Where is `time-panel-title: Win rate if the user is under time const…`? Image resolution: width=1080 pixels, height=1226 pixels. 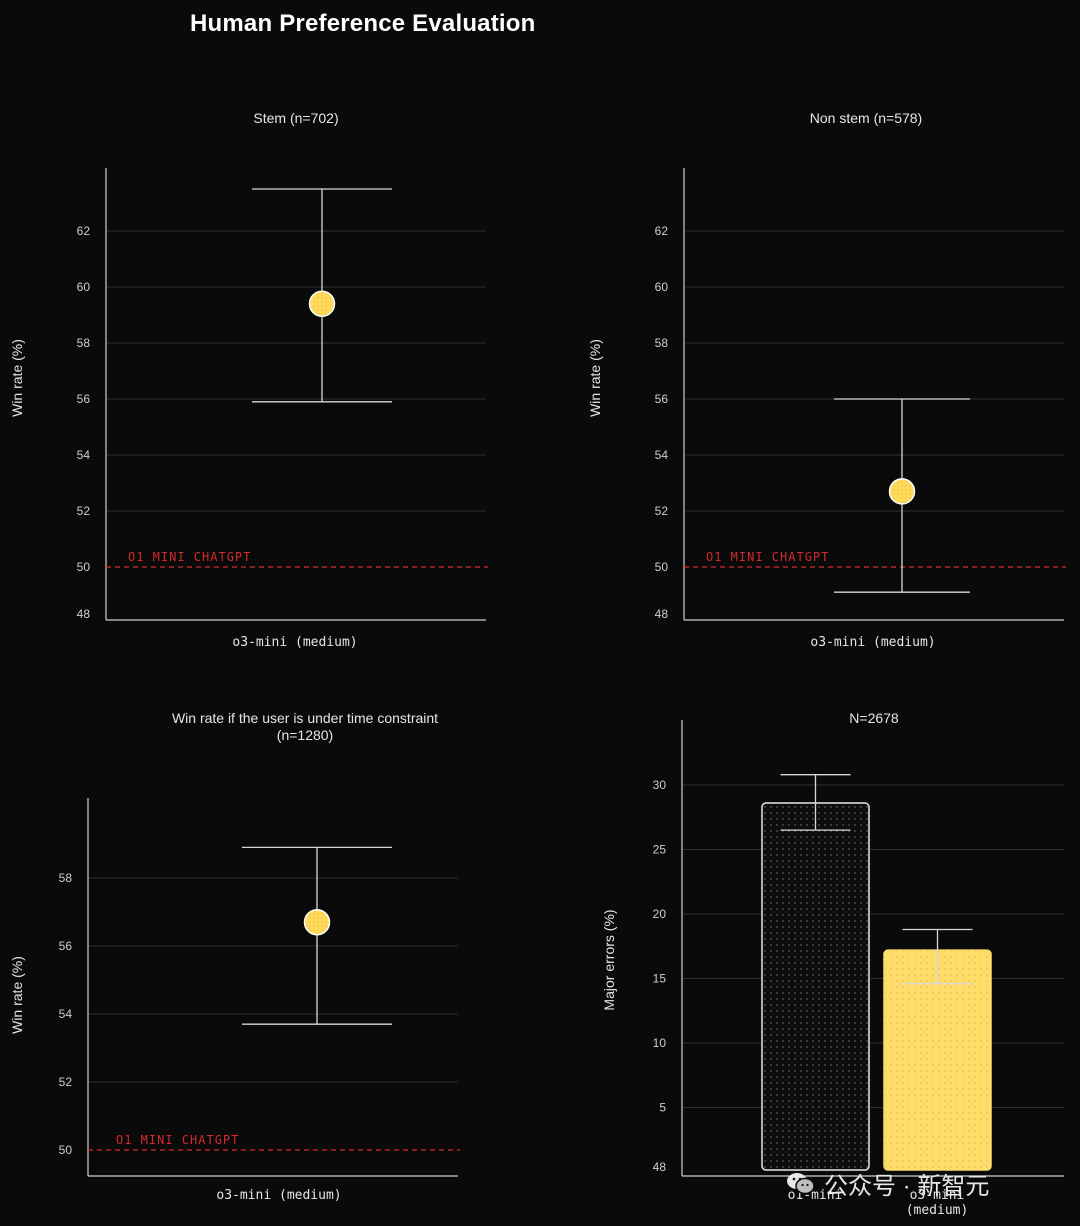
time-panel-title: Win rate if the user is under time const… is located at coordinates (305, 726).